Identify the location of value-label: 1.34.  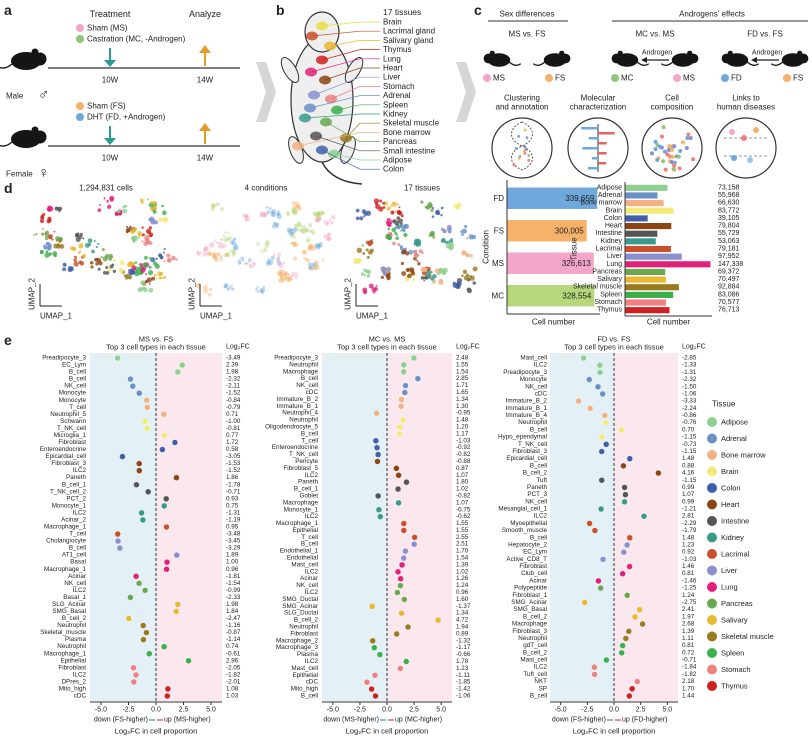
(462, 613).